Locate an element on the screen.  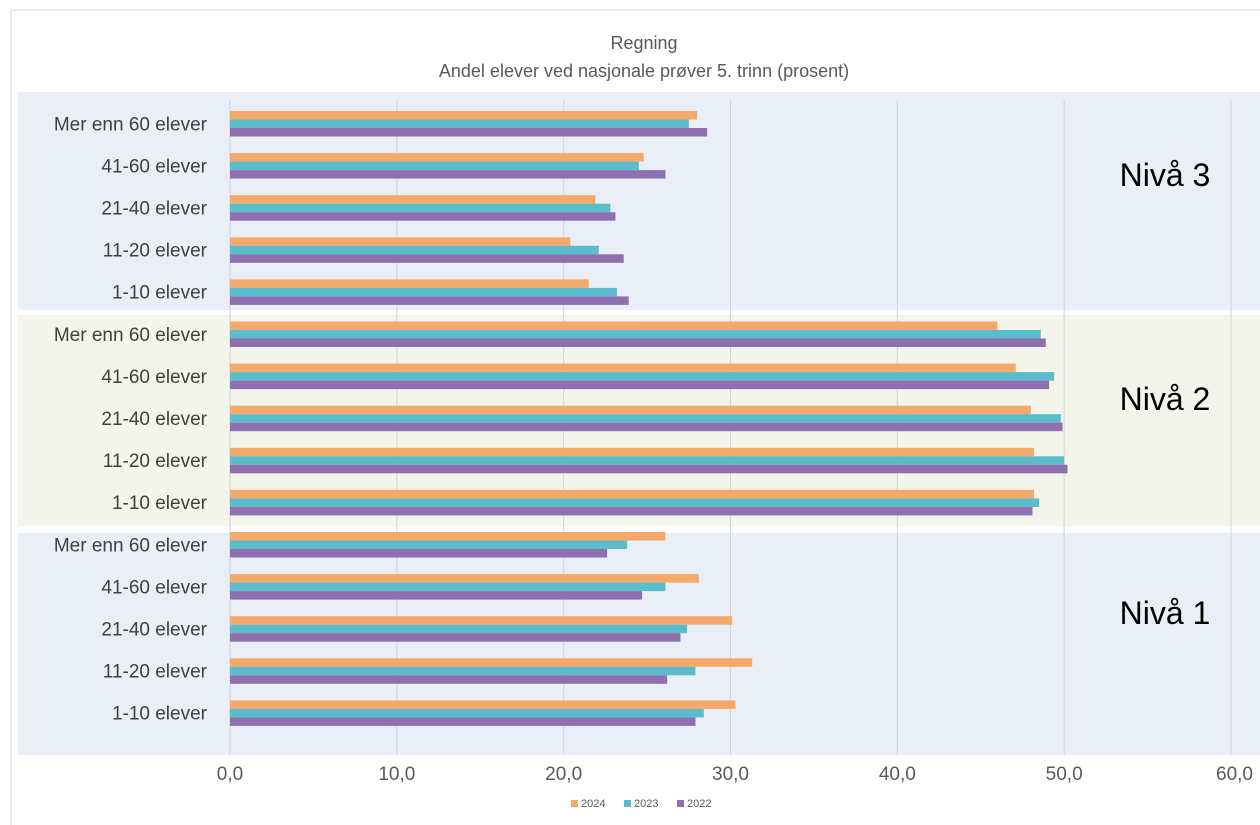
bar-niv-1-mer-enn-60-elever-2023 is located at coordinates (429, 544).